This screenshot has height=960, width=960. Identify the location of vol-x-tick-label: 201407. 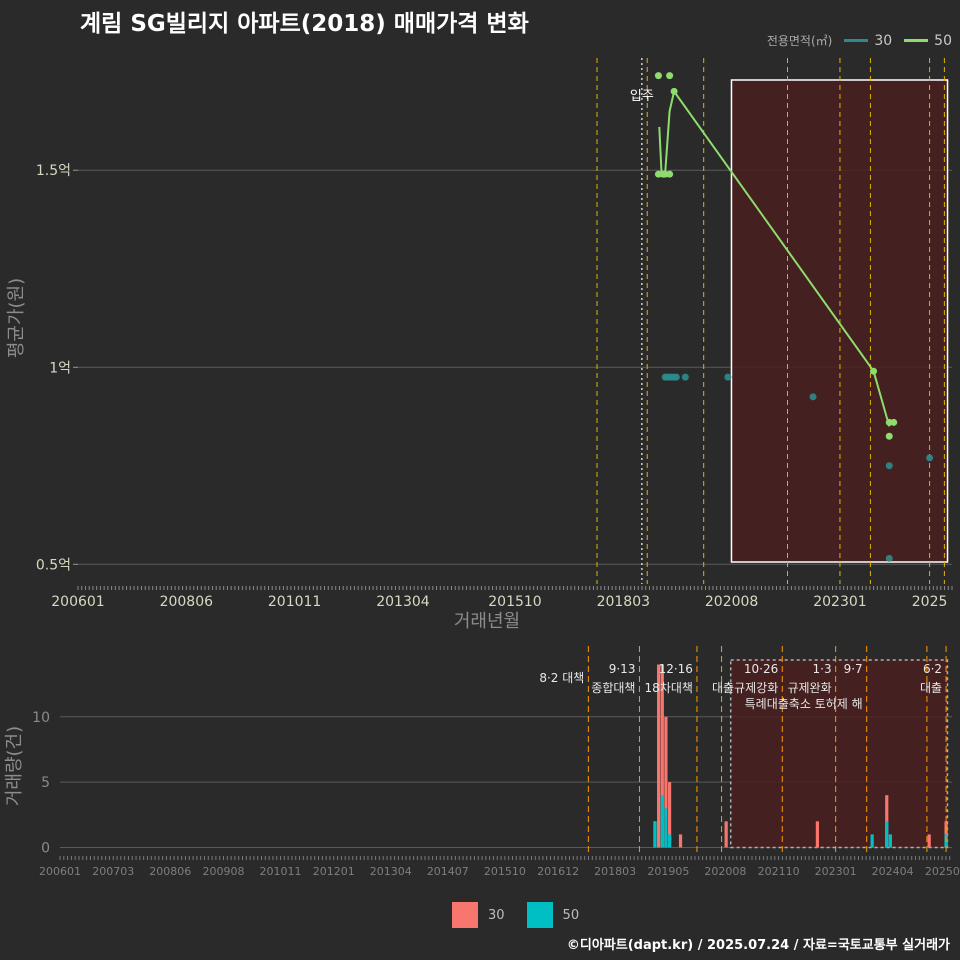
(448, 871).